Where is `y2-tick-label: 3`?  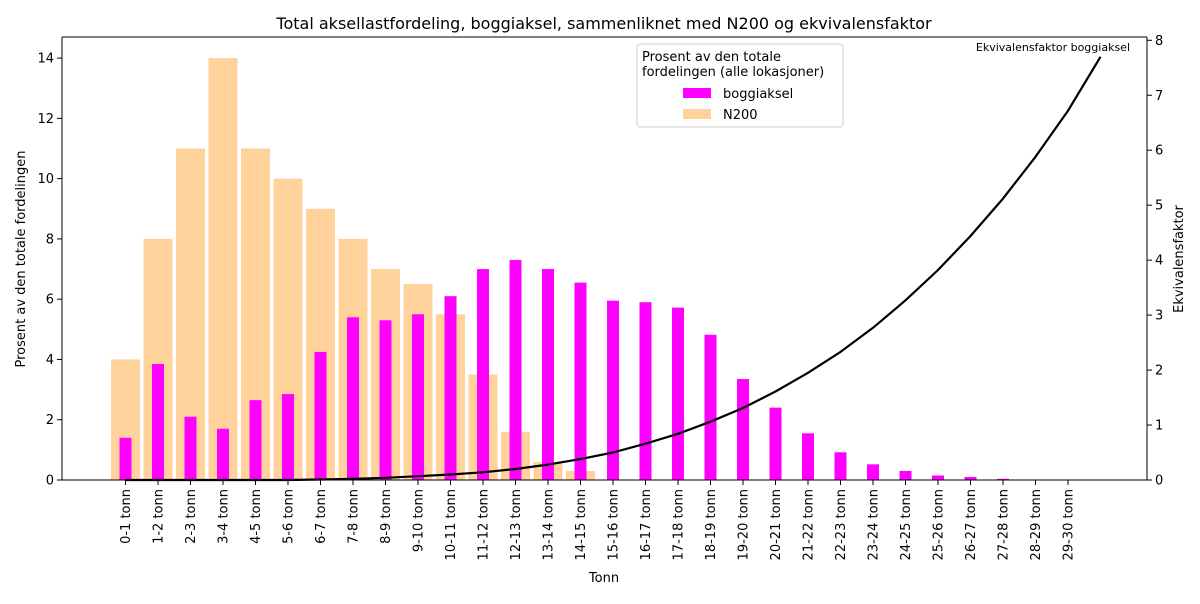
y2-tick-label: 3 is located at coordinates (1159, 316).